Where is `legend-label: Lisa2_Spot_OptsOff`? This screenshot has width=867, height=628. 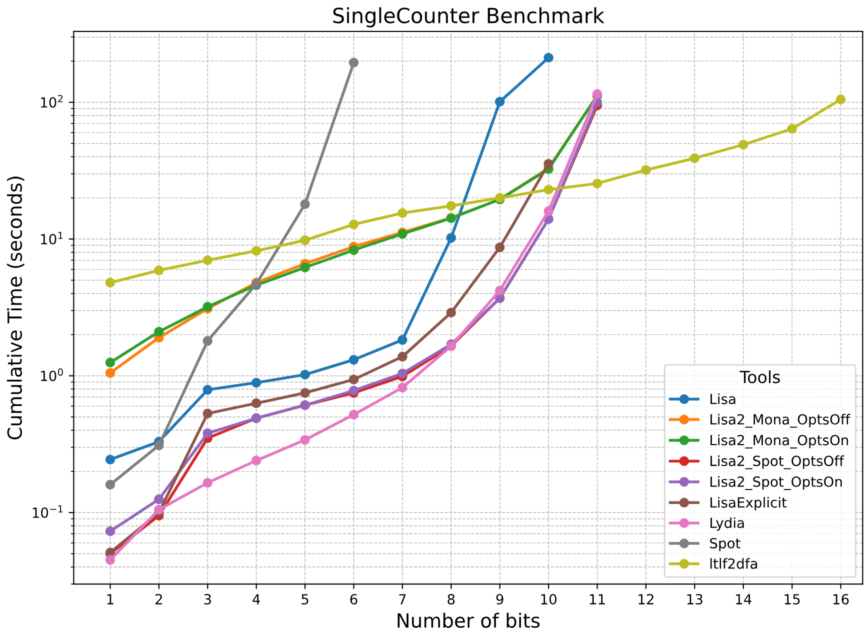 legend-label: Lisa2_Spot_OptsOff is located at coordinates (777, 462).